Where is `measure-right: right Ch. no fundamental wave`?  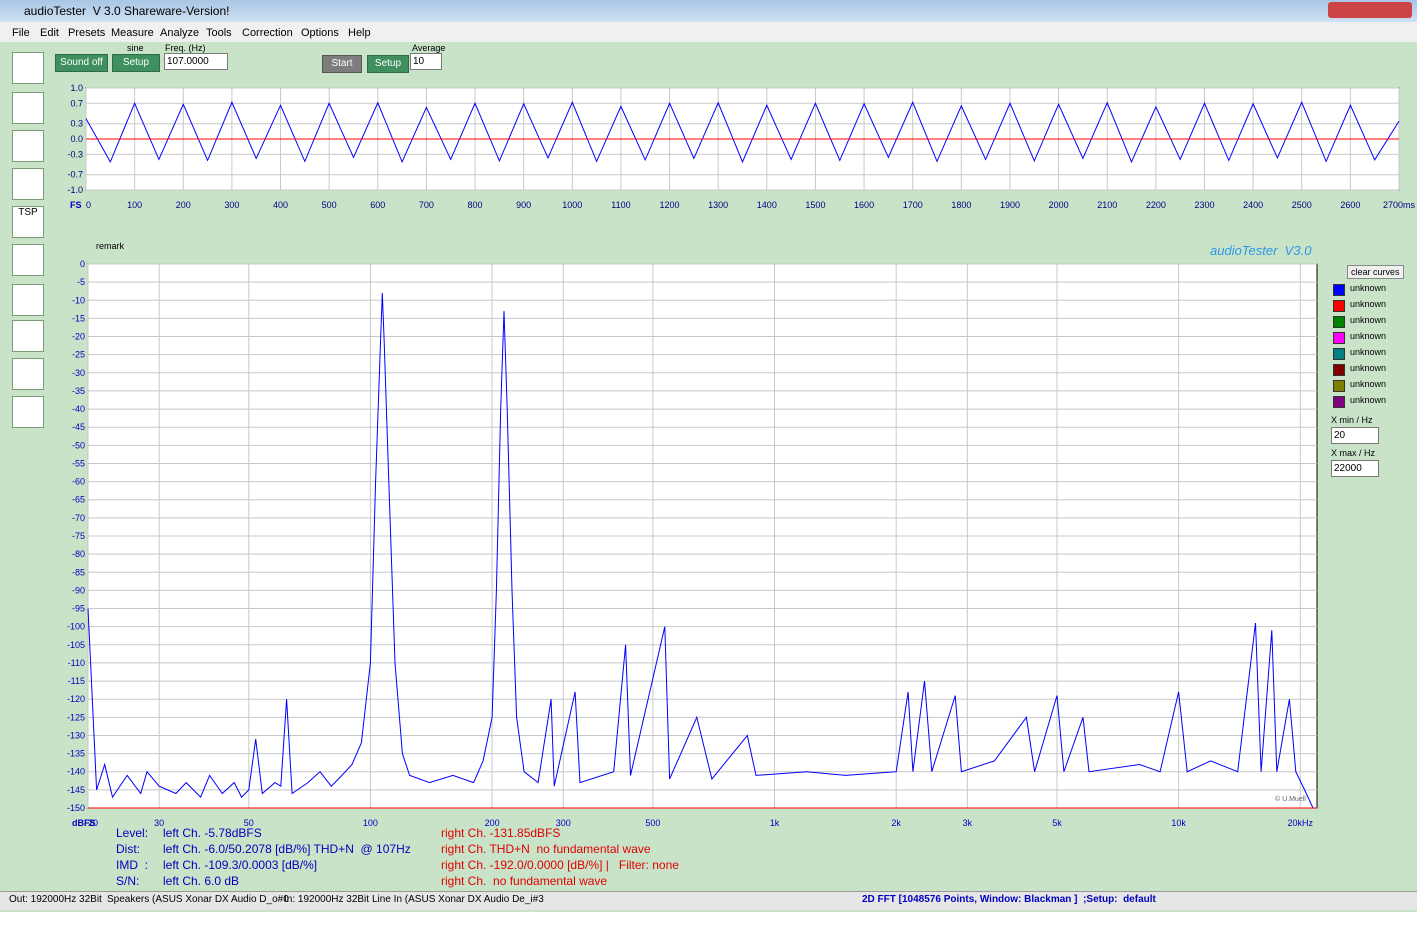
measure-right: right Ch. no fundamental wave is located at coordinates (524, 881).